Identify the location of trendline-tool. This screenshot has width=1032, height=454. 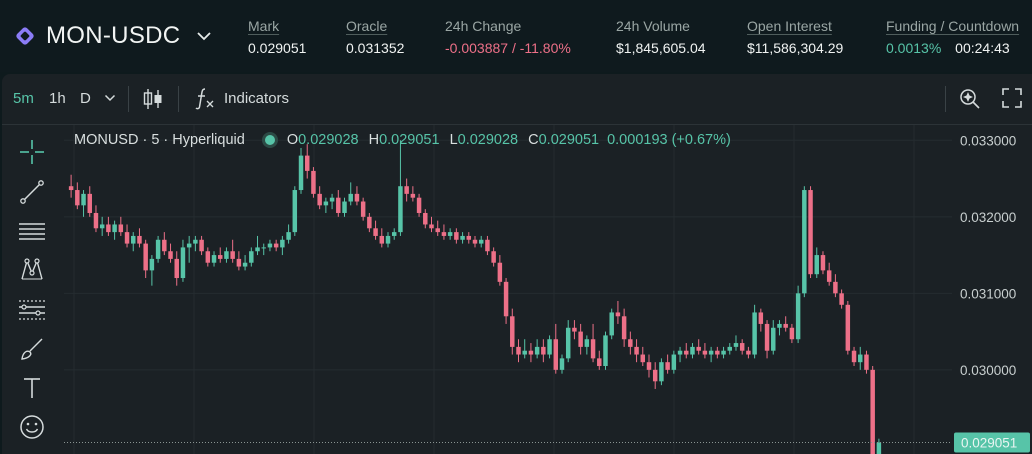
(32, 192).